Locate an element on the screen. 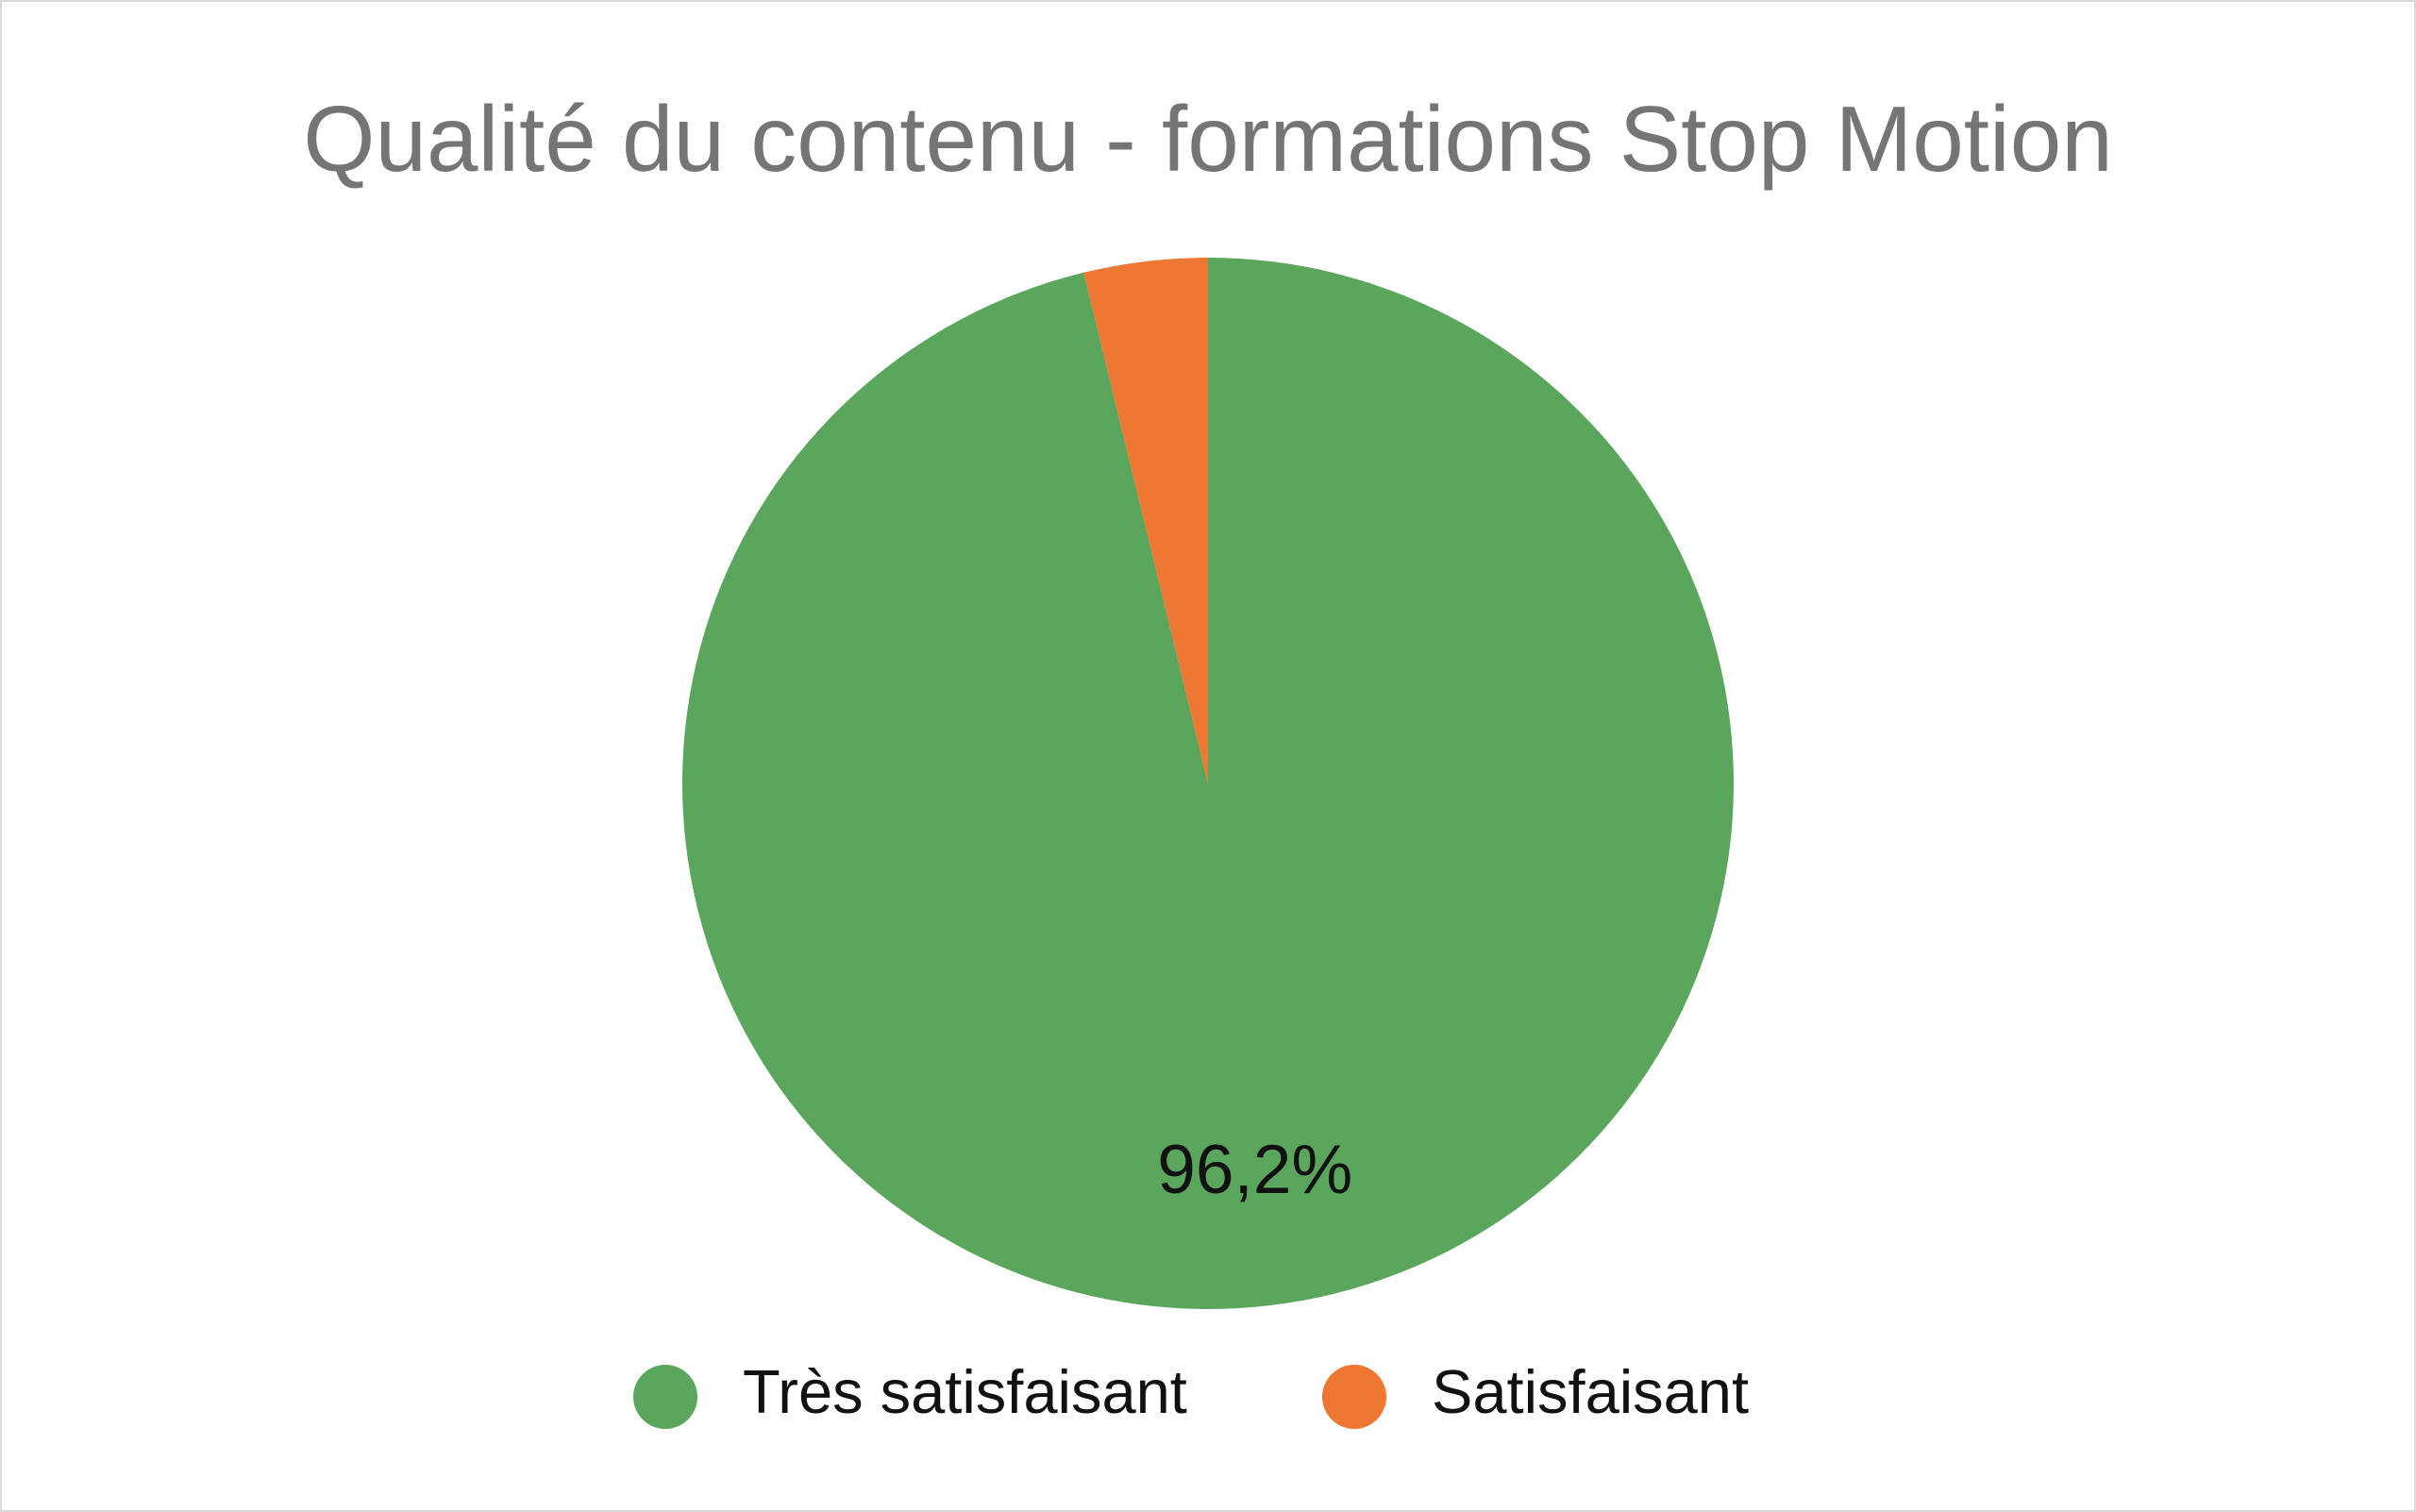  legend-label: Très satisfaisant is located at coordinates (965, 1391).